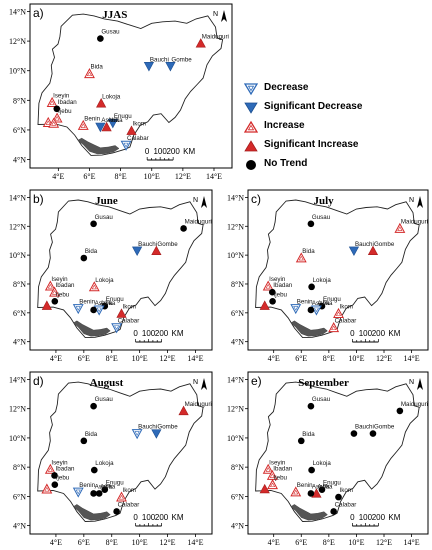 Image resolution: width=432 pixels, height=550 pixels. What do you see at coordinates (384, 358) in the screenshot?
I see `x-tick-label: 12°E` at bounding box center [384, 358].